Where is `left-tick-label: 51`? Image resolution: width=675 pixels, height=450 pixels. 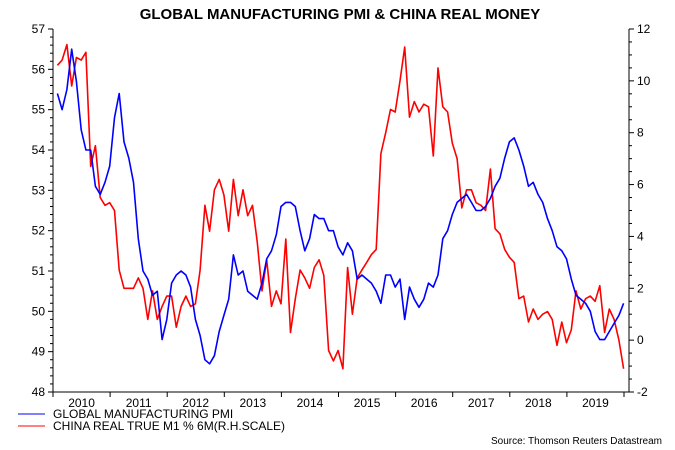
left-tick-label: 51 is located at coordinates (39, 271).